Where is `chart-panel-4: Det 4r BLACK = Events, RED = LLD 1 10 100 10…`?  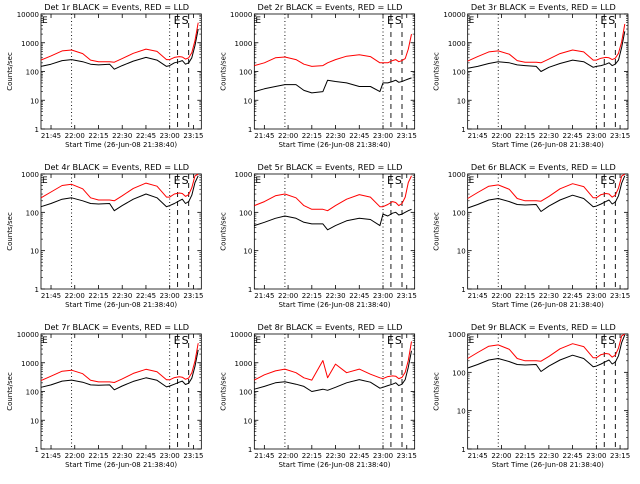 chart-panel-4: Det 4r BLACK = Events, RED = LLD 1 10 100 10… is located at coordinates (105, 235).